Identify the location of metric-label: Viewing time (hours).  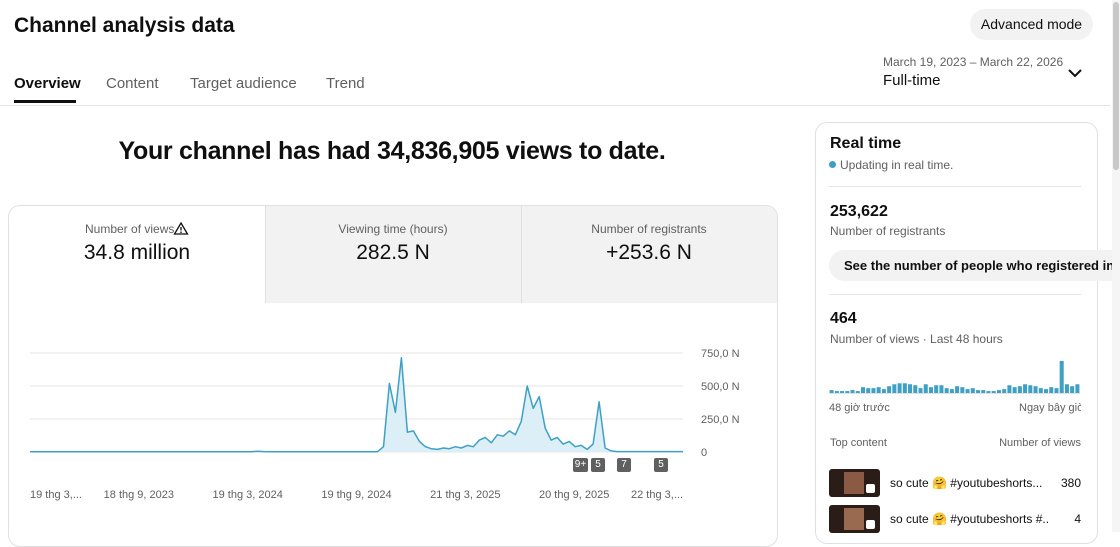
(393, 229).